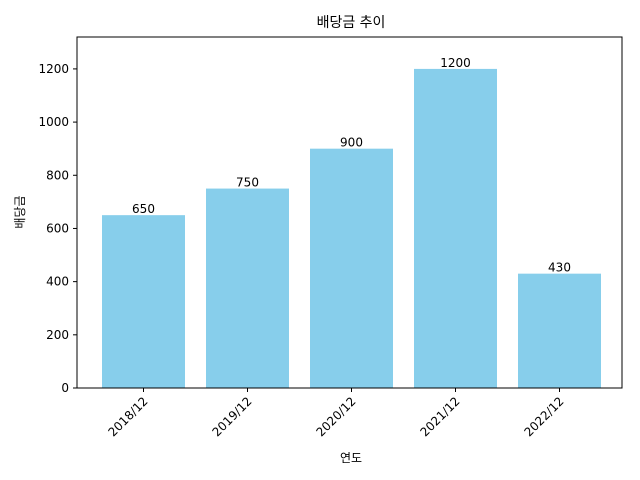 This screenshot has width=640, height=480. Describe the element at coordinates (20, 211) in the screenshot. I see `y-axis-label: 배당금` at that location.